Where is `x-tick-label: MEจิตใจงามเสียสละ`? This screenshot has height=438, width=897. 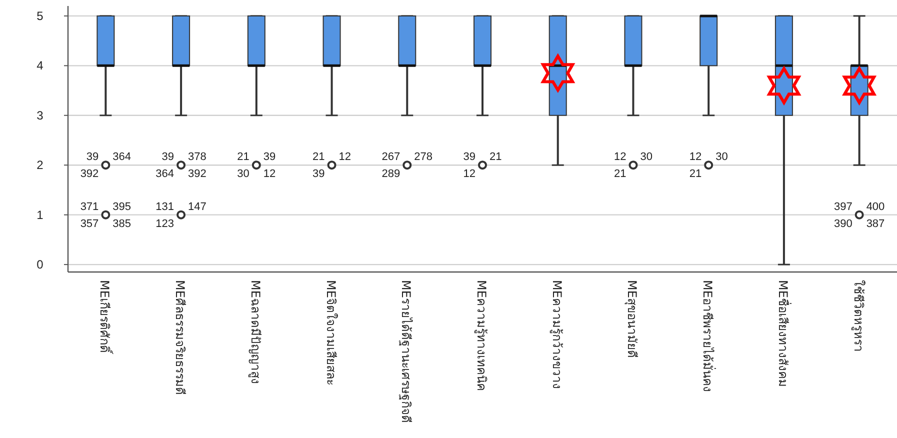
x-tick-label: MEจิตใจงามเสียสละ is located at coordinates (331, 332).